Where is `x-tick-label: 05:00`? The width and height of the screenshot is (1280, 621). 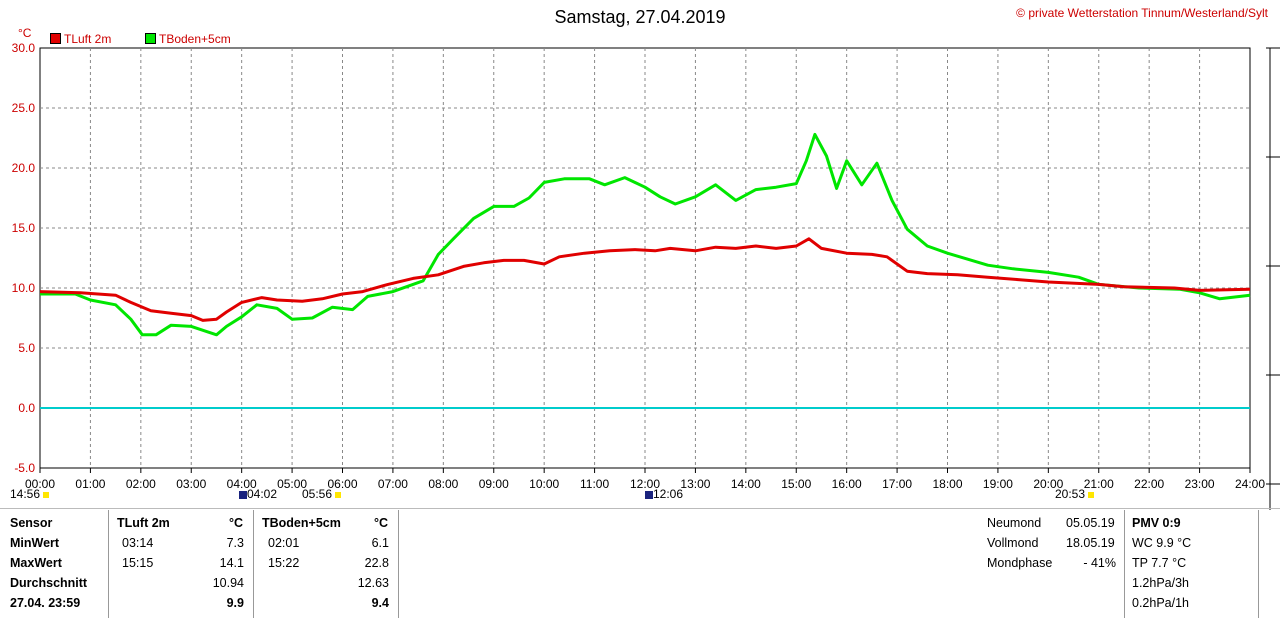 x-tick-label: 05:00 is located at coordinates (292, 484).